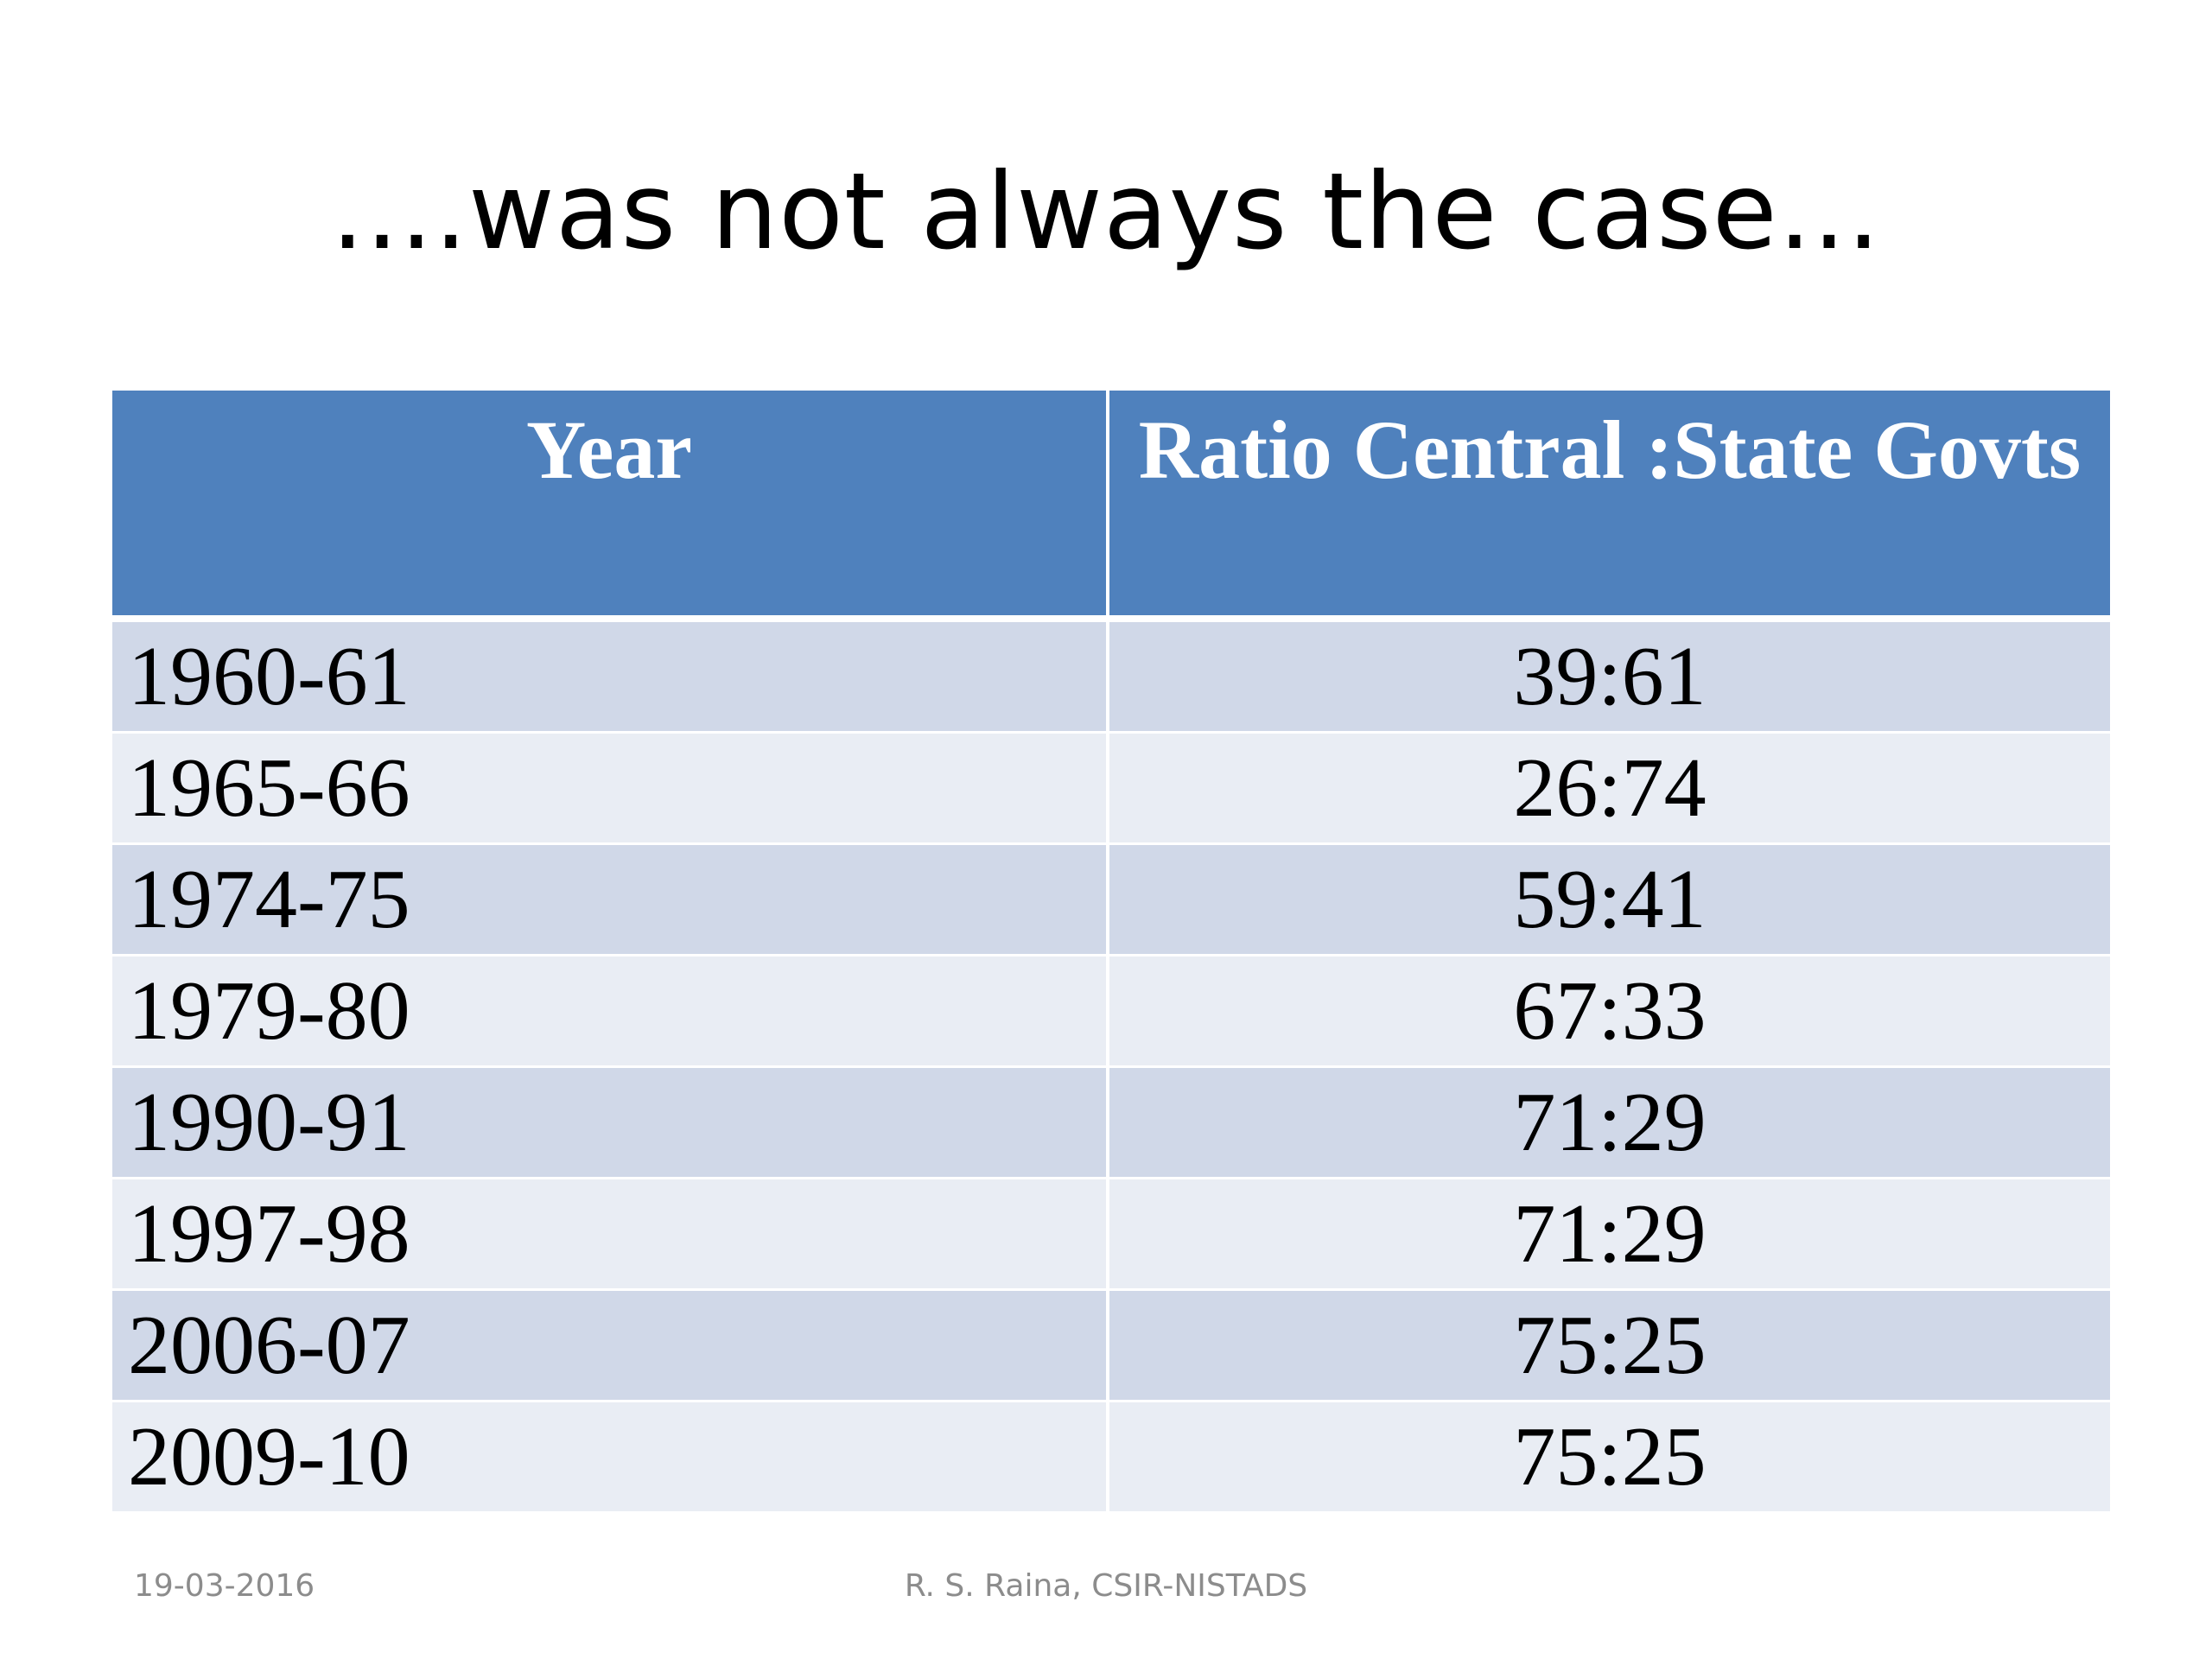 The height and width of the screenshot is (1659, 2212). I want to click on year-cell: 1997-98, so click(610, 1233).